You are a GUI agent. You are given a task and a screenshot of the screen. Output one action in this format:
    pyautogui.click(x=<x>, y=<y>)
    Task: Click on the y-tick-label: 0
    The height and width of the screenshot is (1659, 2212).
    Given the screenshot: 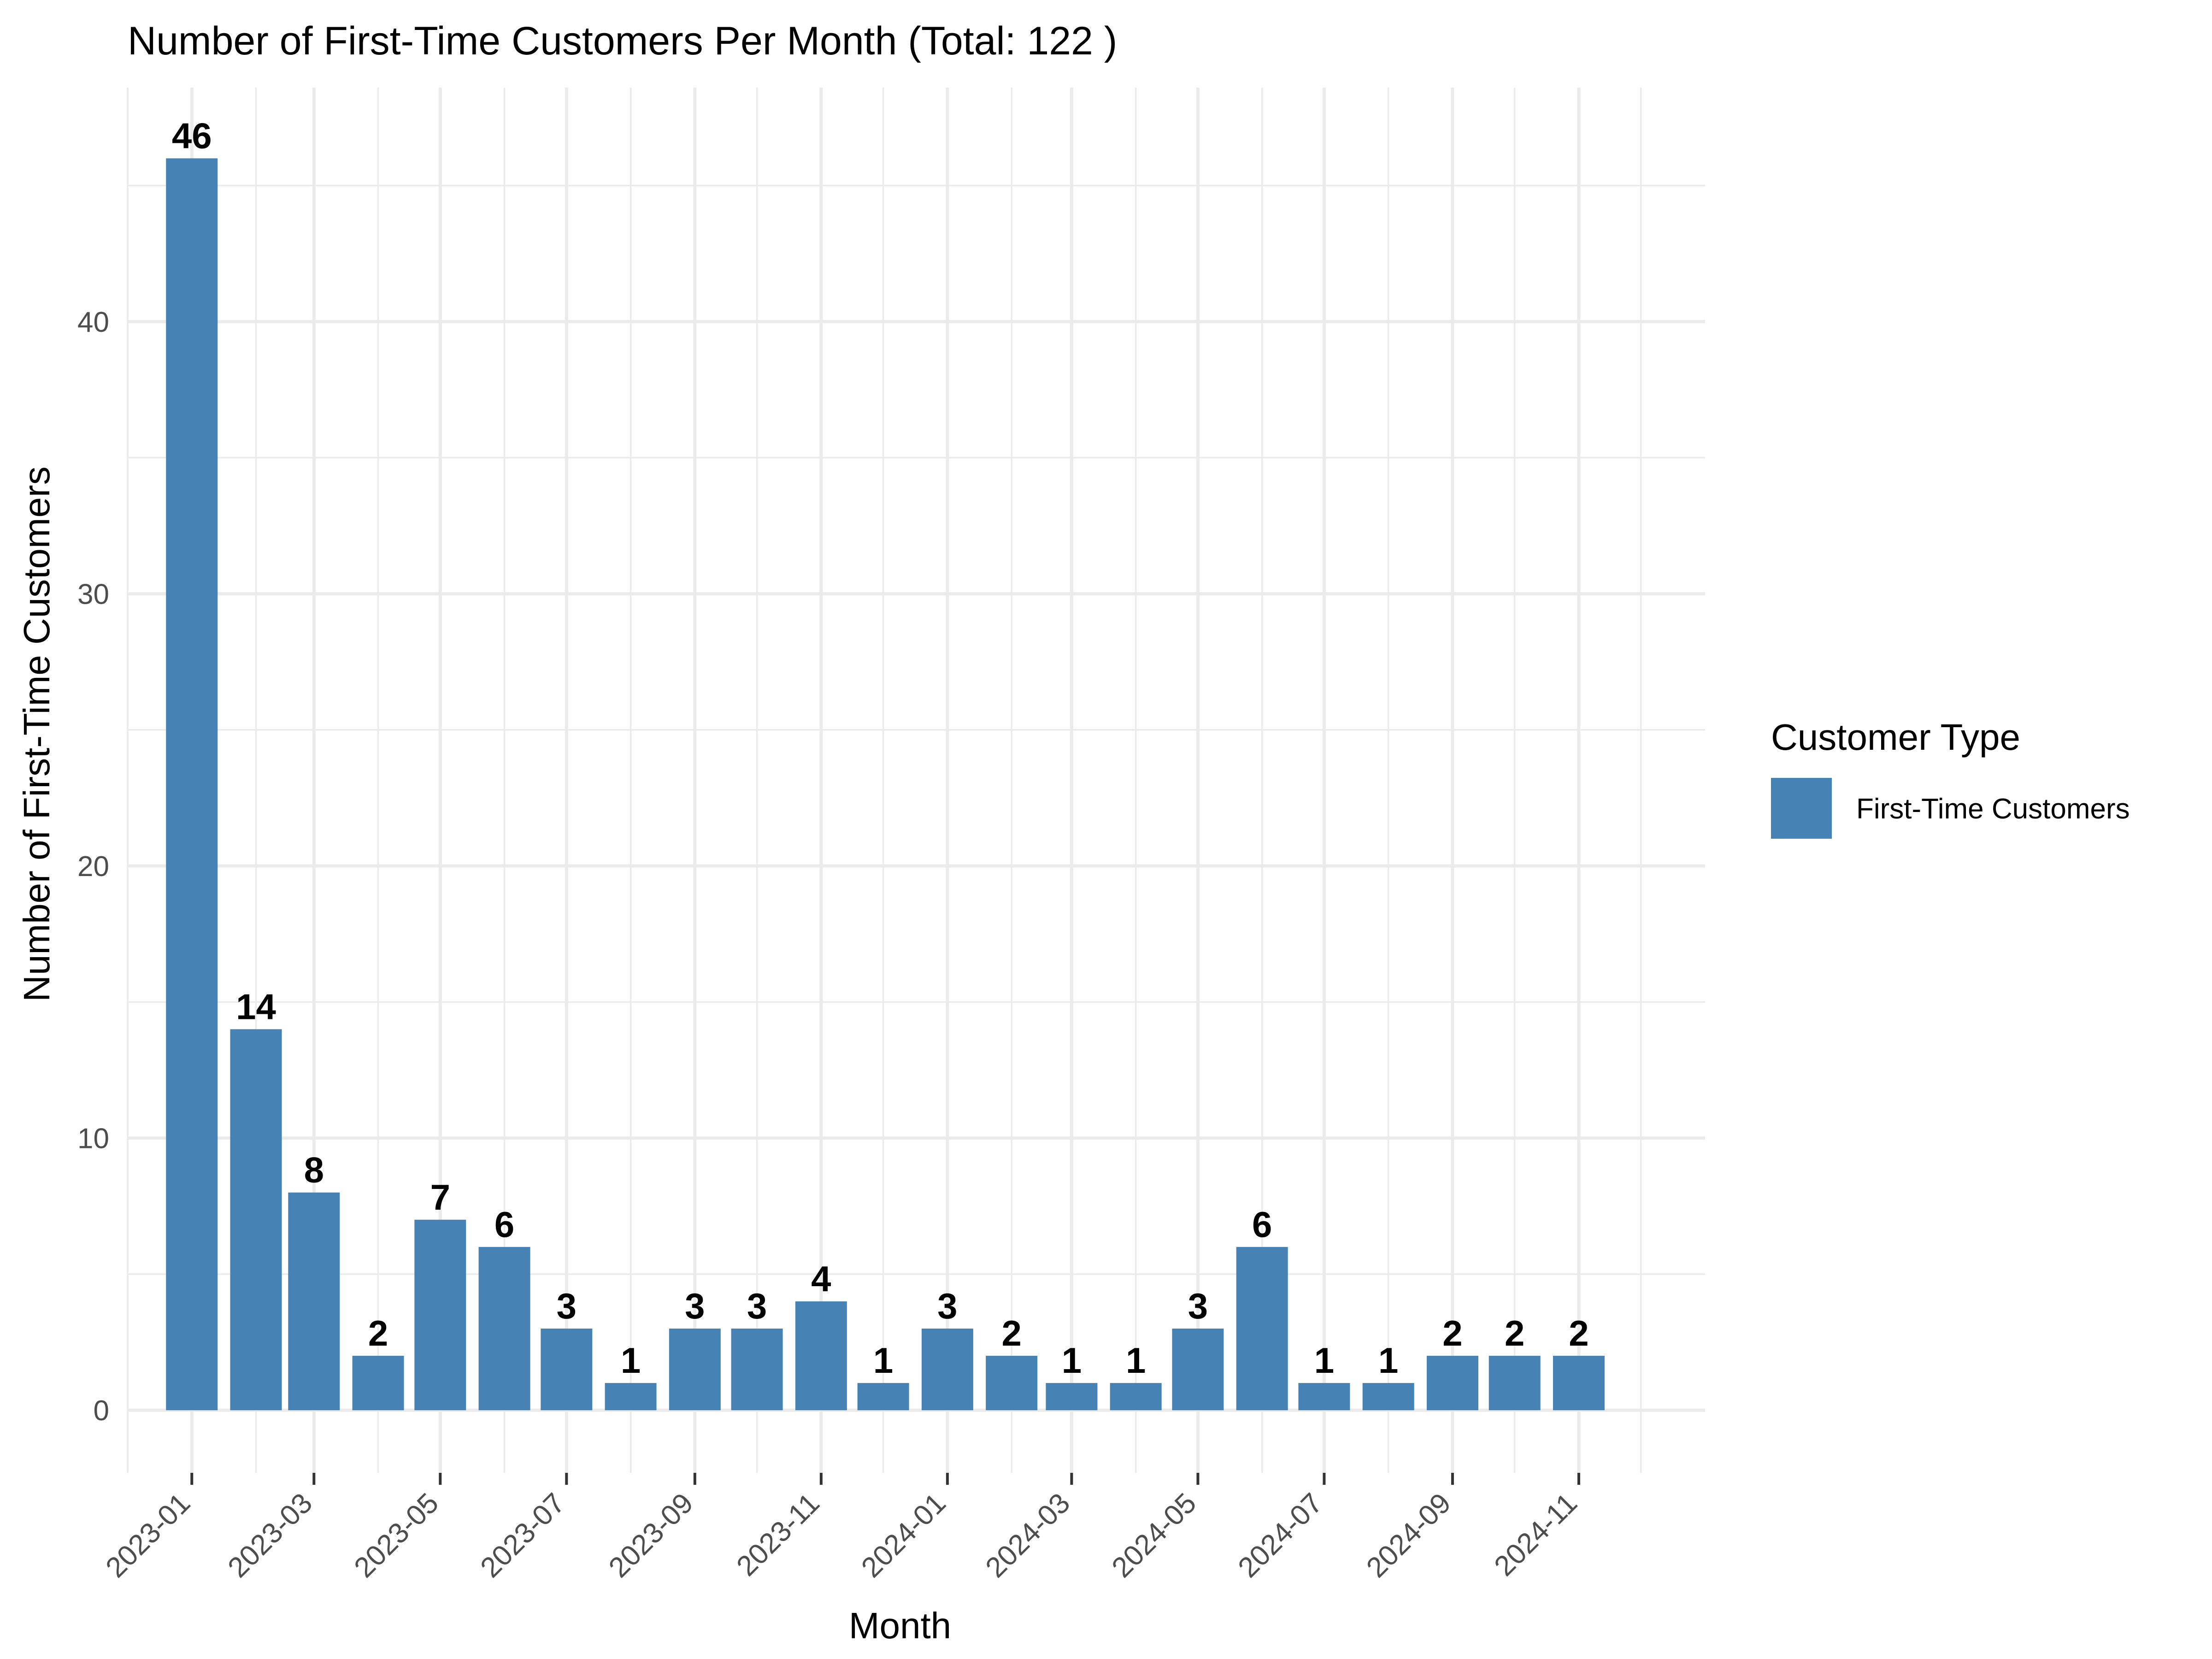 What is the action you would take?
    pyautogui.click(x=101, y=1411)
    